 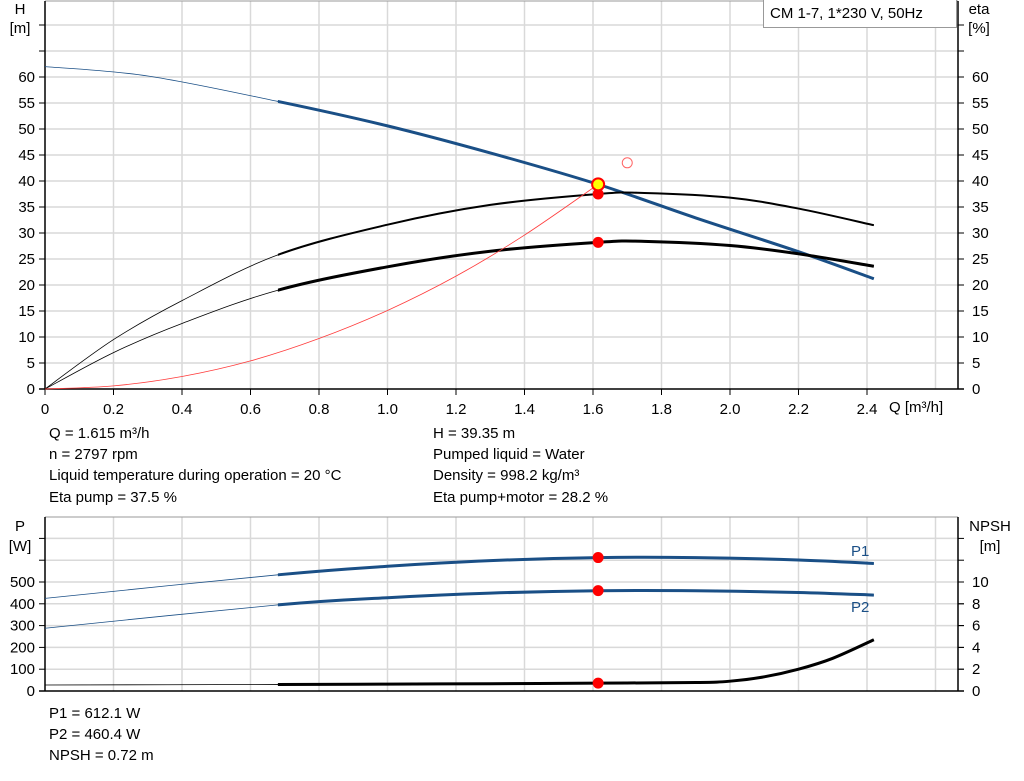 I want to click on info-p1: P1 = 612.1 W, so click(x=95, y=713).